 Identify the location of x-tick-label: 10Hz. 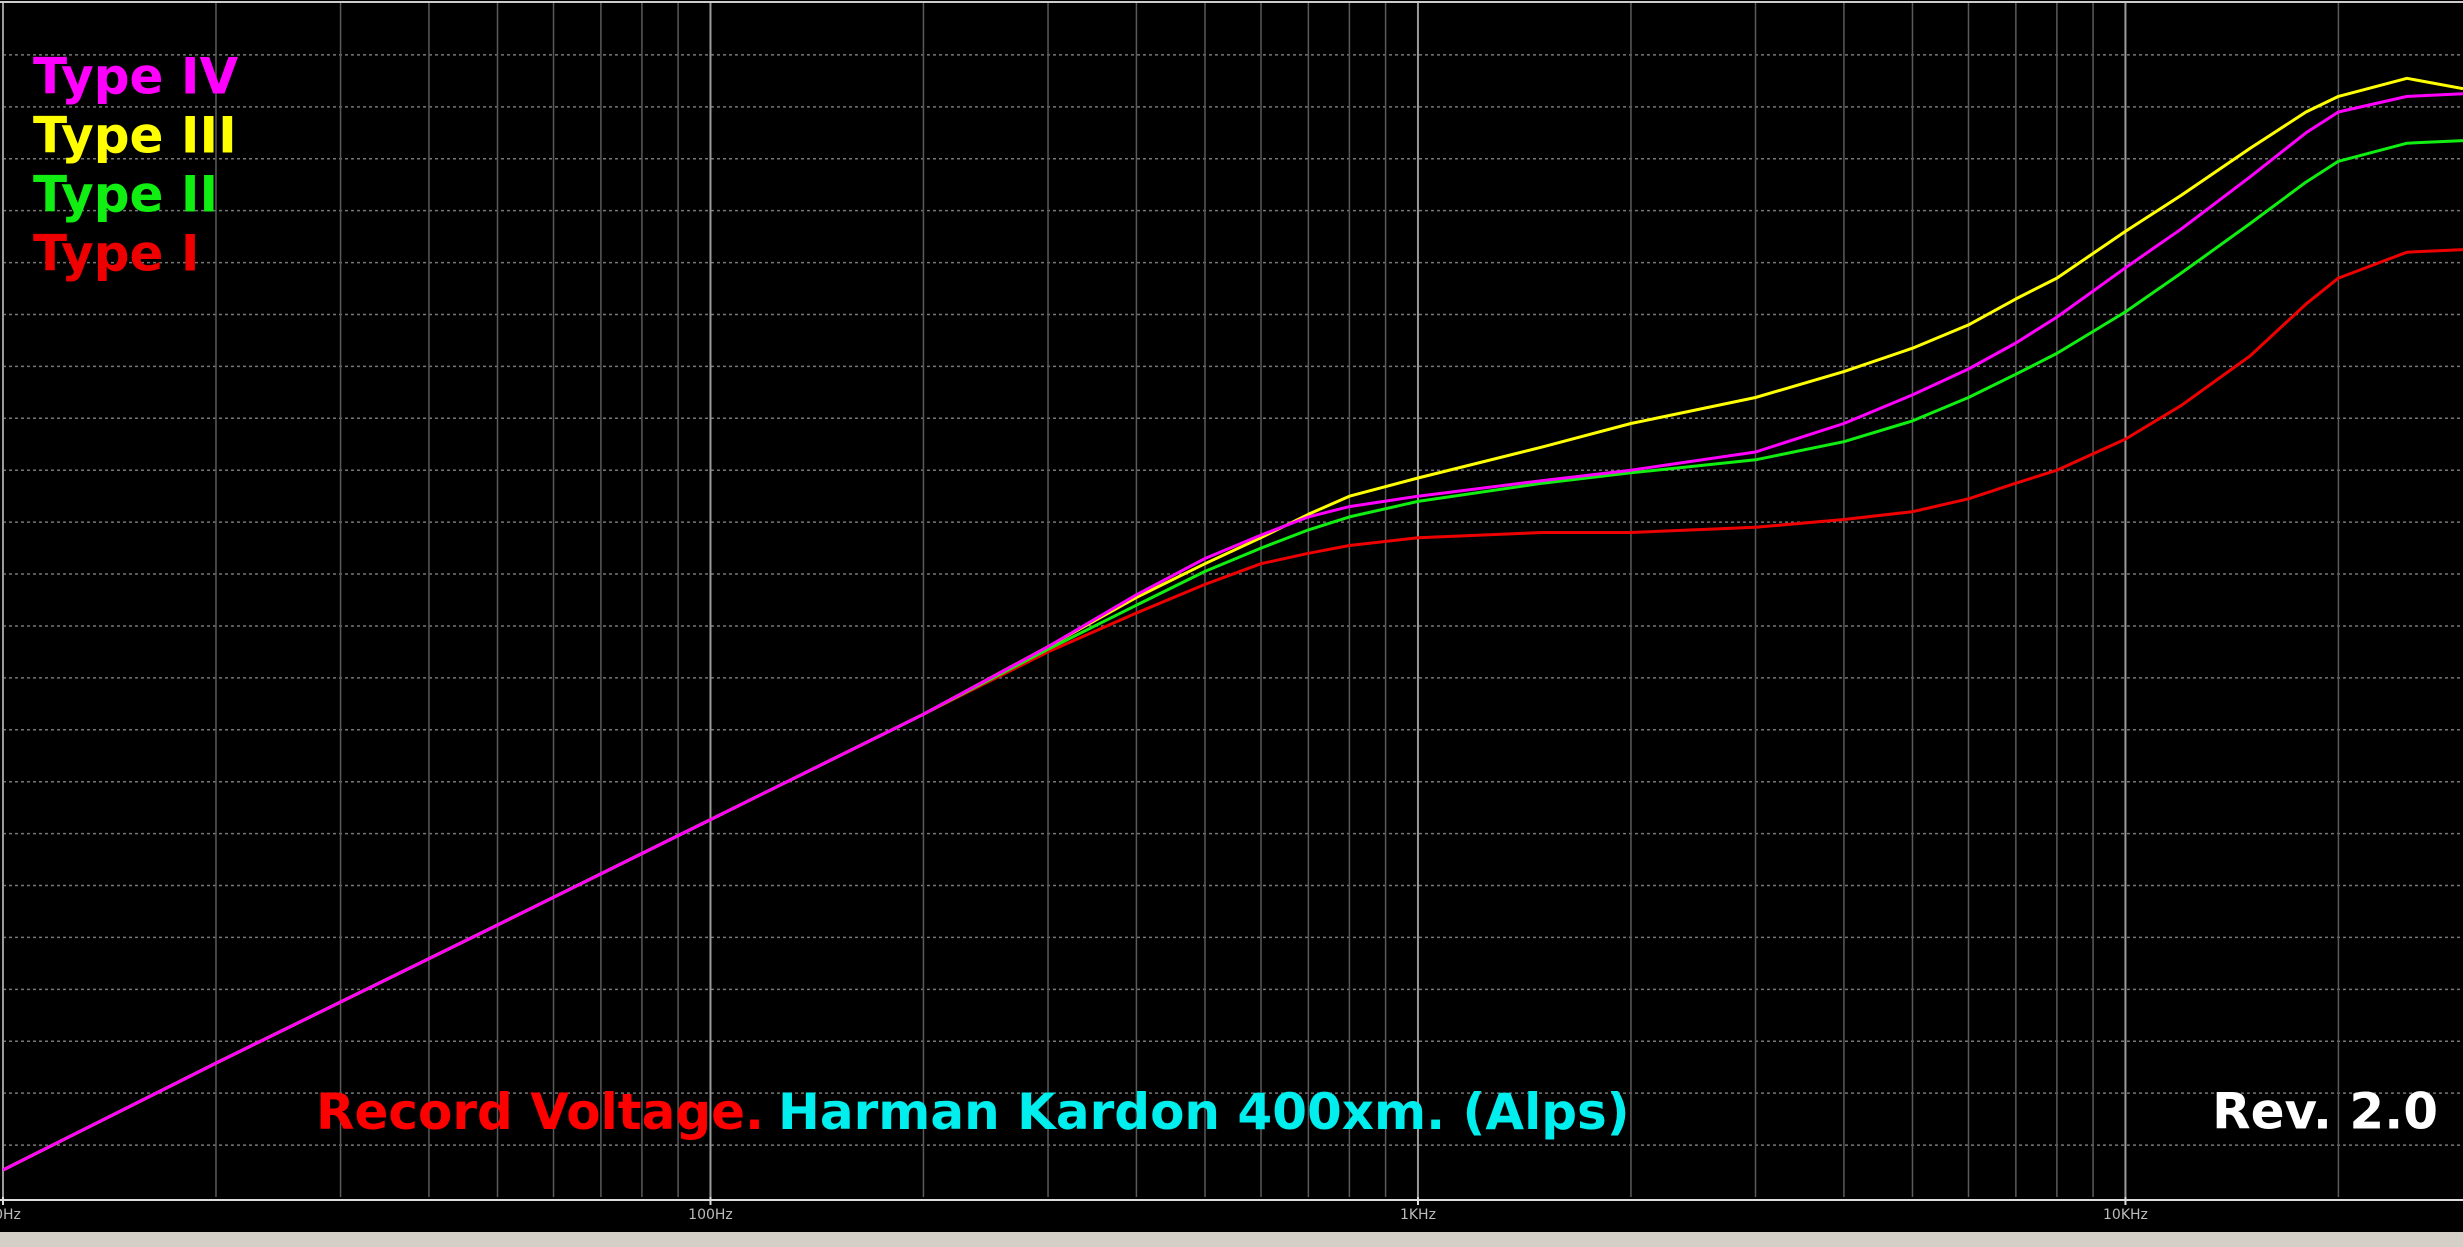
(10, 1215).